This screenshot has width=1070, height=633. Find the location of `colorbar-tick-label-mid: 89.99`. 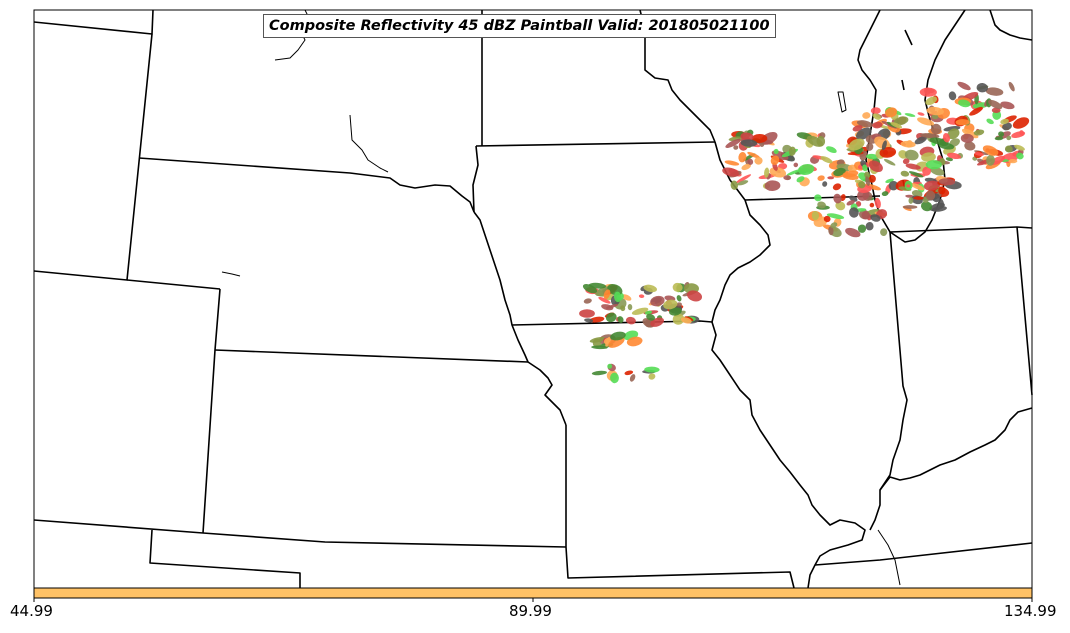

colorbar-tick-label-mid: 89.99 is located at coordinates (530, 611).